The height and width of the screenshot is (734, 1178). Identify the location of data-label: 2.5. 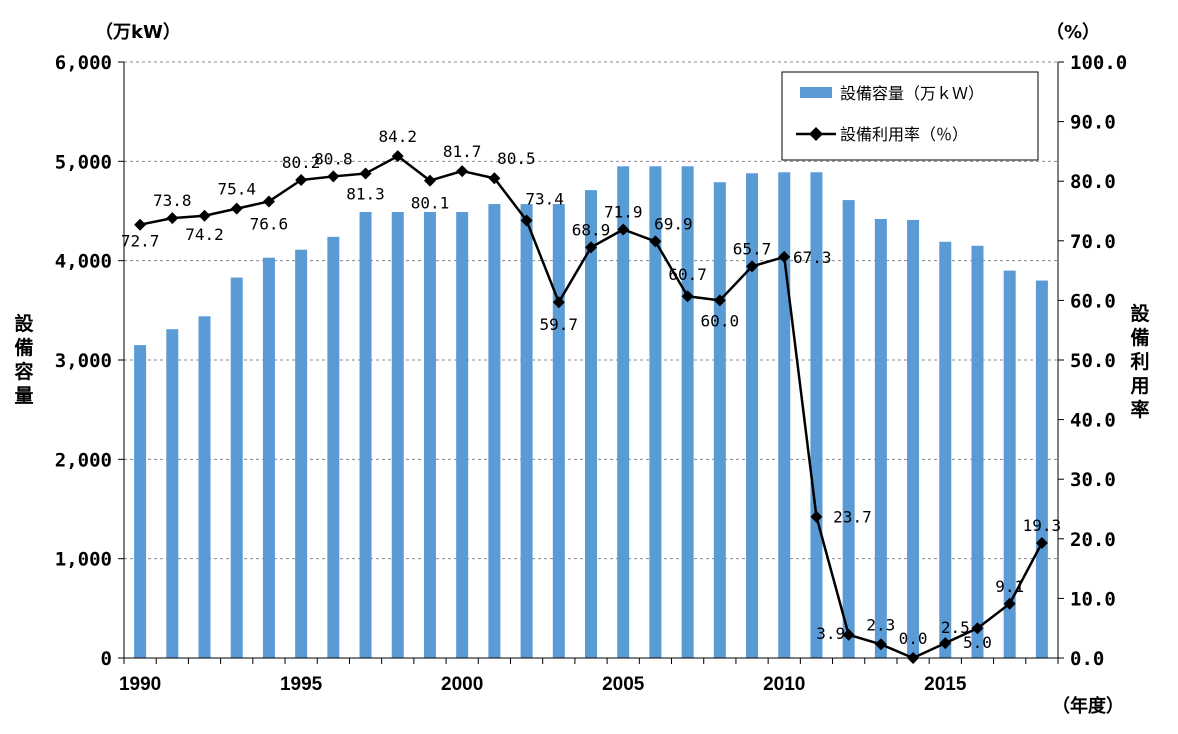
(955, 627).